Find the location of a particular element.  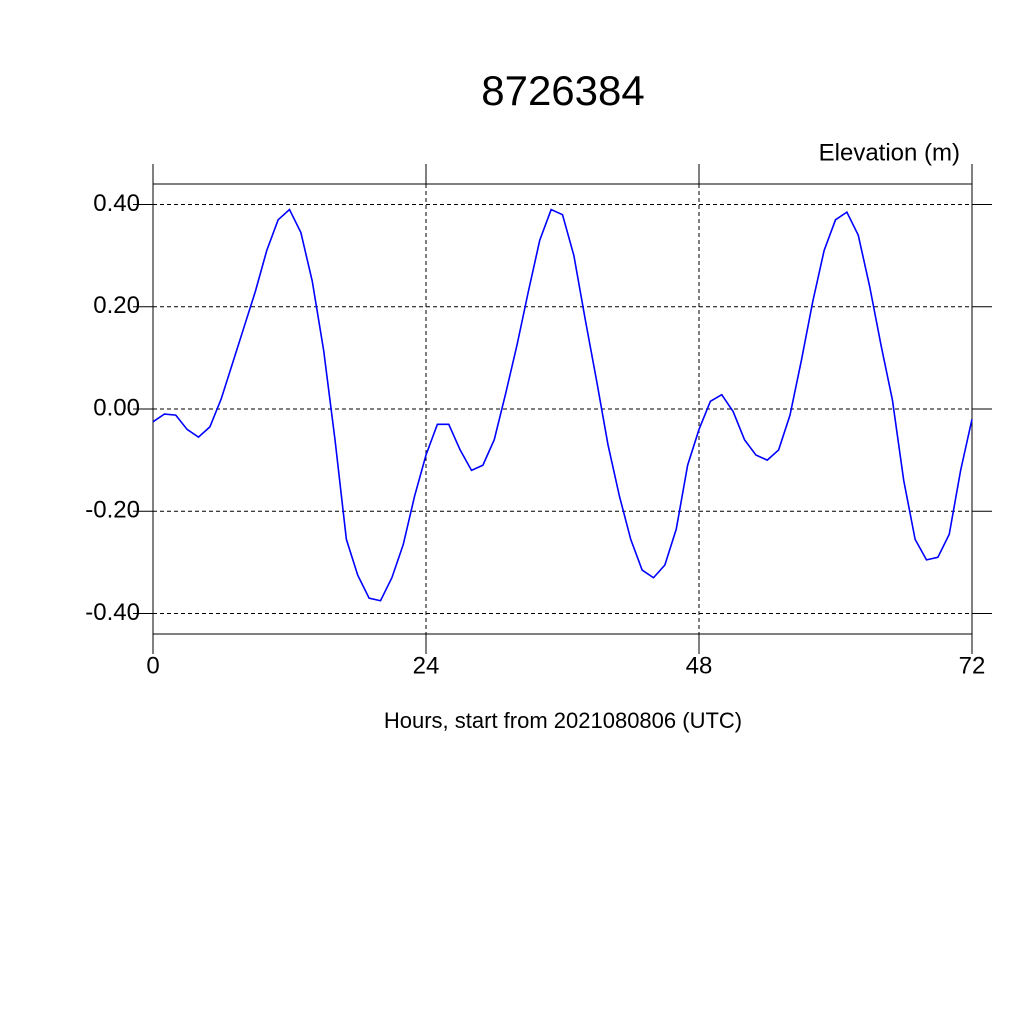

x-tick-label: 24 is located at coordinates (426, 665).